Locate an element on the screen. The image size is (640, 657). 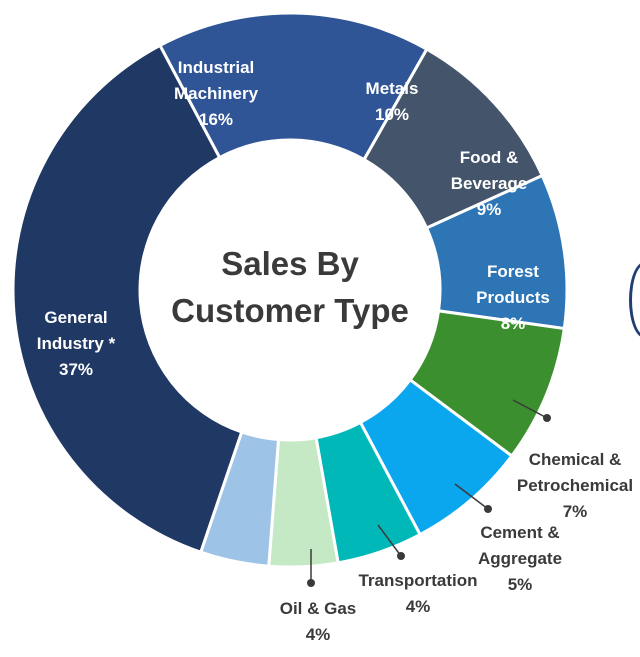
slice-percent-general-industry: 37% is located at coordinates (76, 369).